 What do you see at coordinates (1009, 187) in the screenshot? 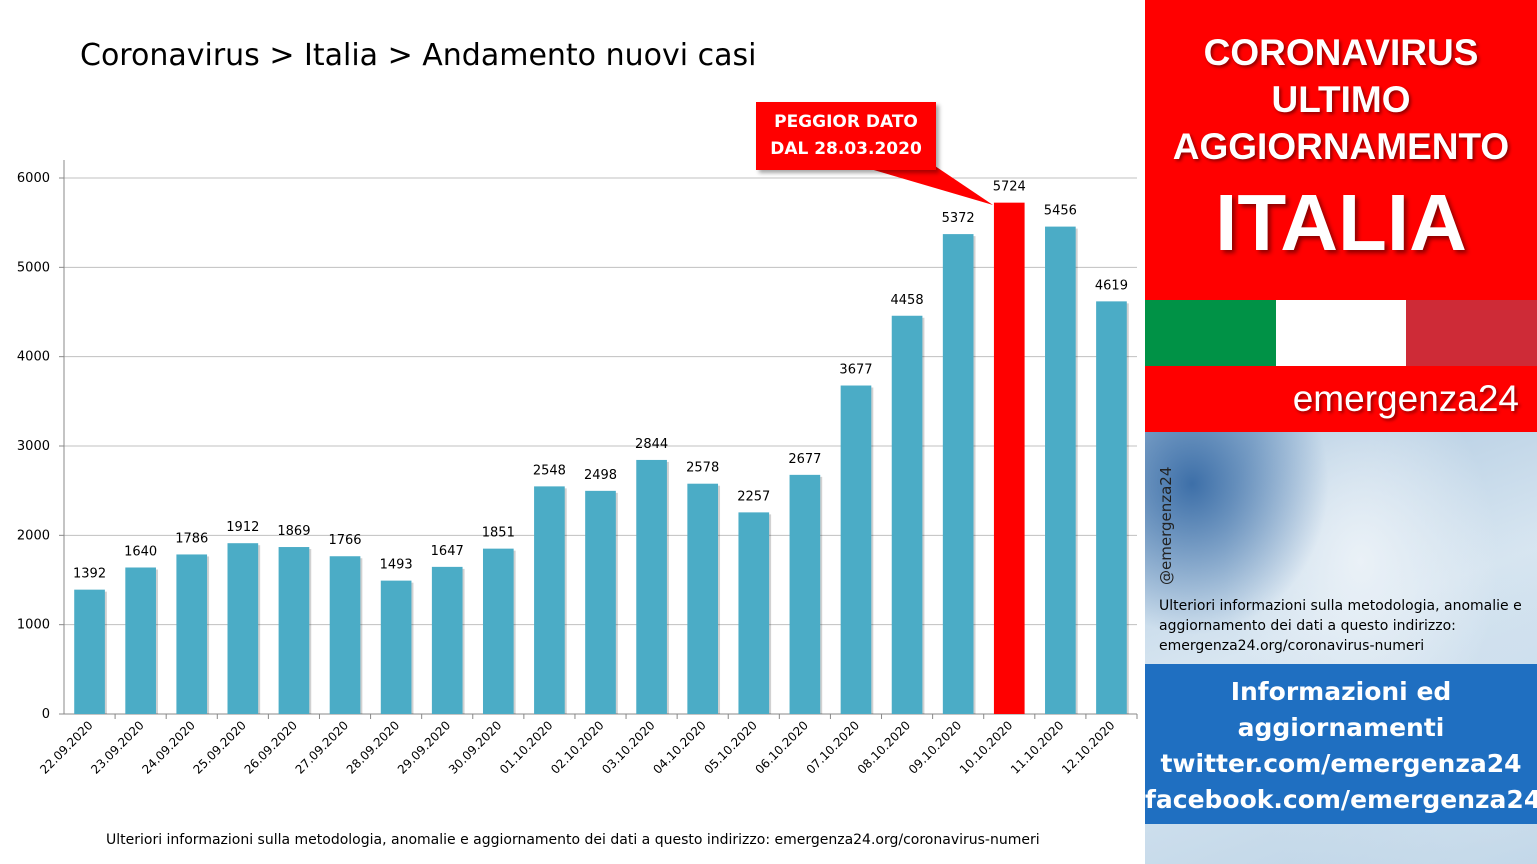
I see `data-label: 5724` at bounding box center [1009, 187].